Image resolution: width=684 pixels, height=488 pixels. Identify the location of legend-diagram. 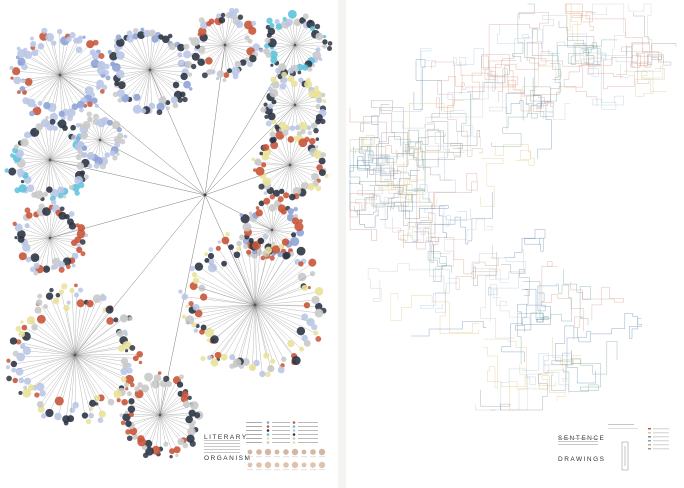
(625, 456).